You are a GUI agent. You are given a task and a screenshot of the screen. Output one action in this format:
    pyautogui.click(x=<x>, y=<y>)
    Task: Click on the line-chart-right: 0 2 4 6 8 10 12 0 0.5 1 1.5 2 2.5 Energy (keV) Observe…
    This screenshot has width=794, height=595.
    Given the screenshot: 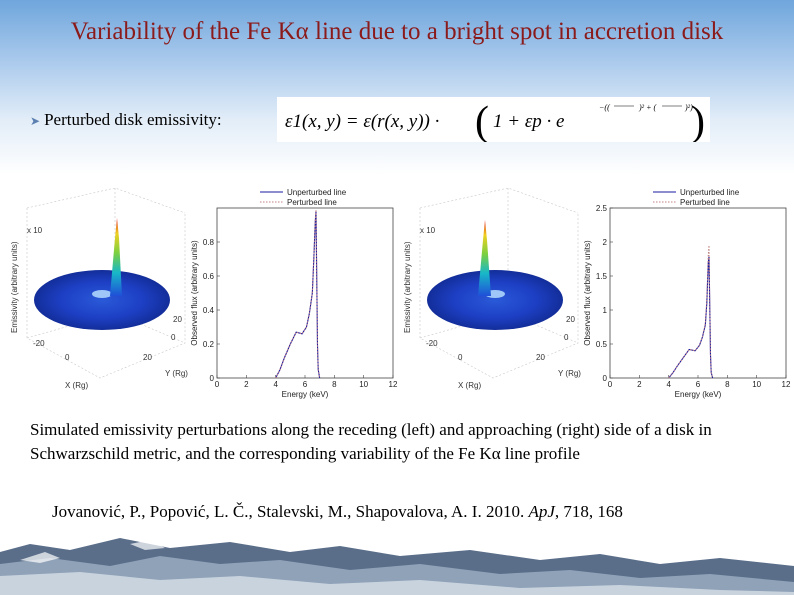 What is the action you would take?
    pyautogui.click(x=687, y=293)
    